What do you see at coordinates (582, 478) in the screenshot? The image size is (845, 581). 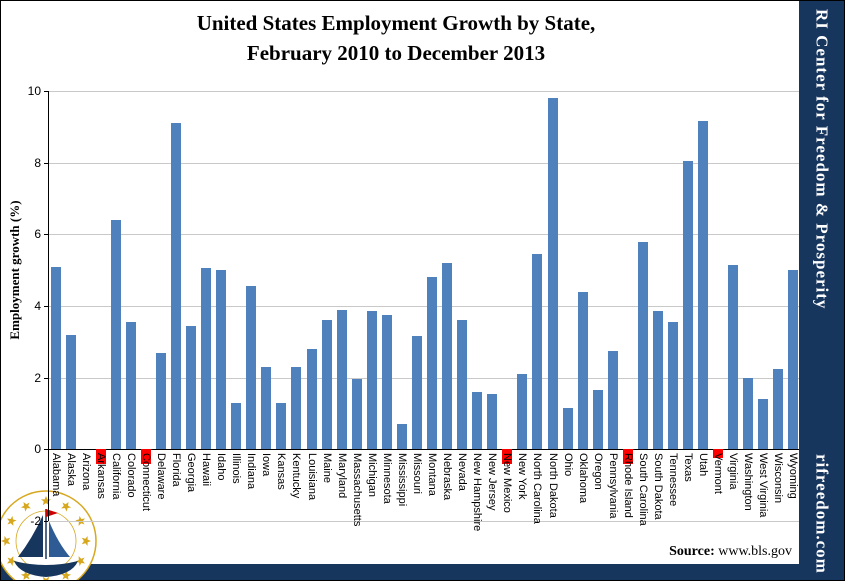 I see `x-axis-label: Oklahoma` at bounding box center [582, 478].